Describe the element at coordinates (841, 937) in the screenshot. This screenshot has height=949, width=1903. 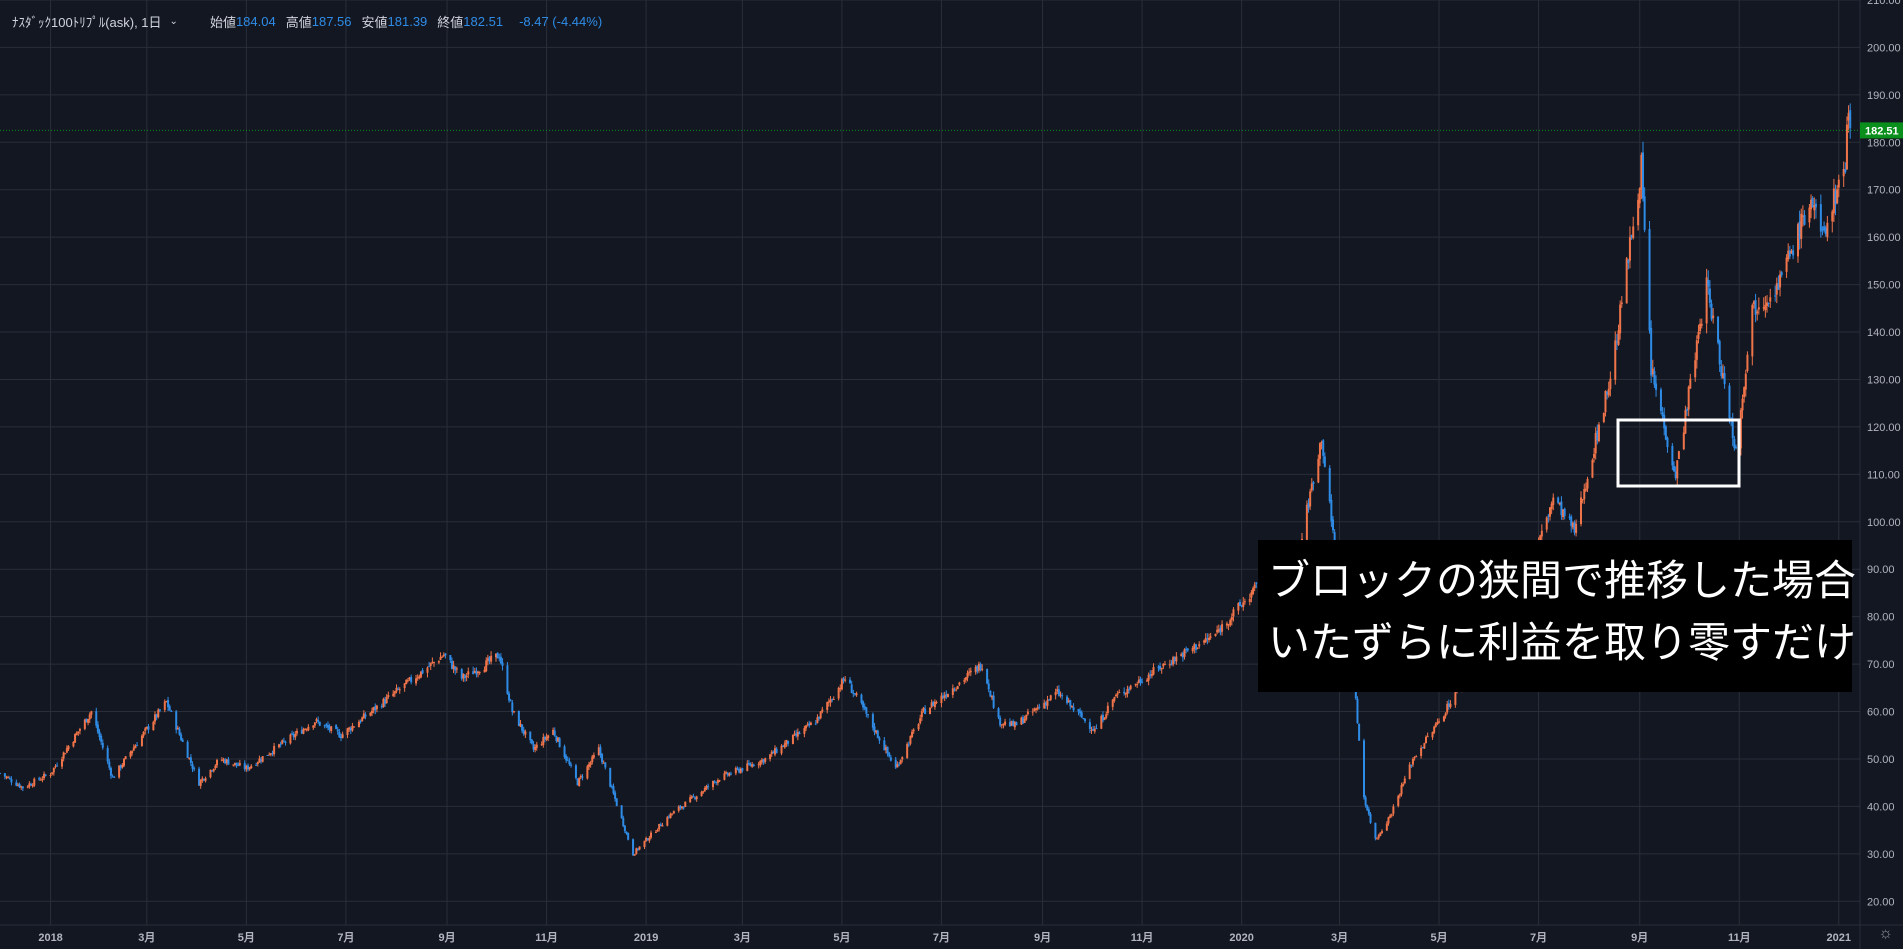
I see `time-tick-label: 5月` at that location.